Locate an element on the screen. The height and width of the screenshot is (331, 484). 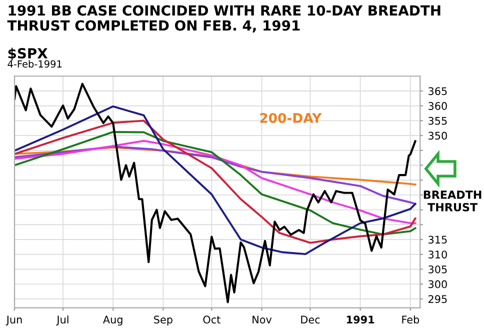
y-tick-label: 315 is located at coordinates (437, 240).